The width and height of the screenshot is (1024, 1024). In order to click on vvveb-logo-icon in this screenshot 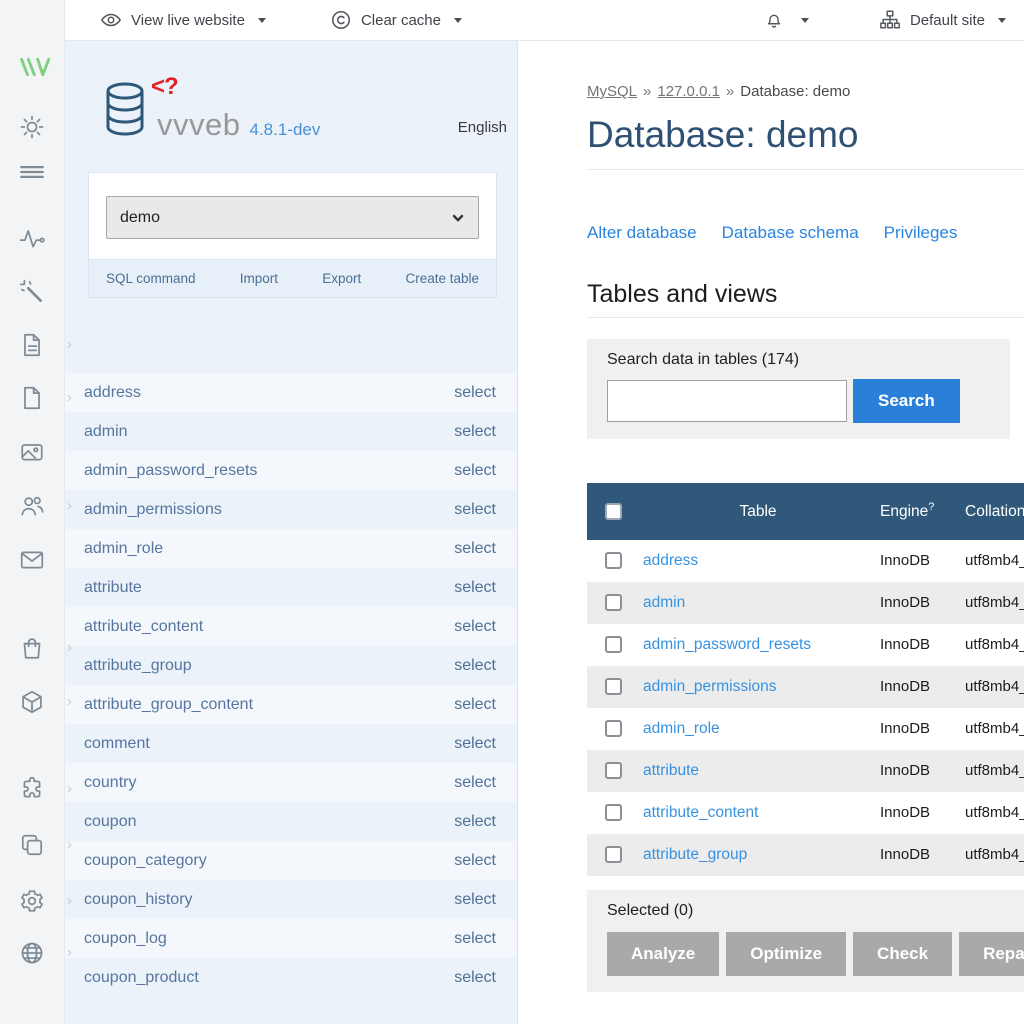, I will do `click(35, 70)`.